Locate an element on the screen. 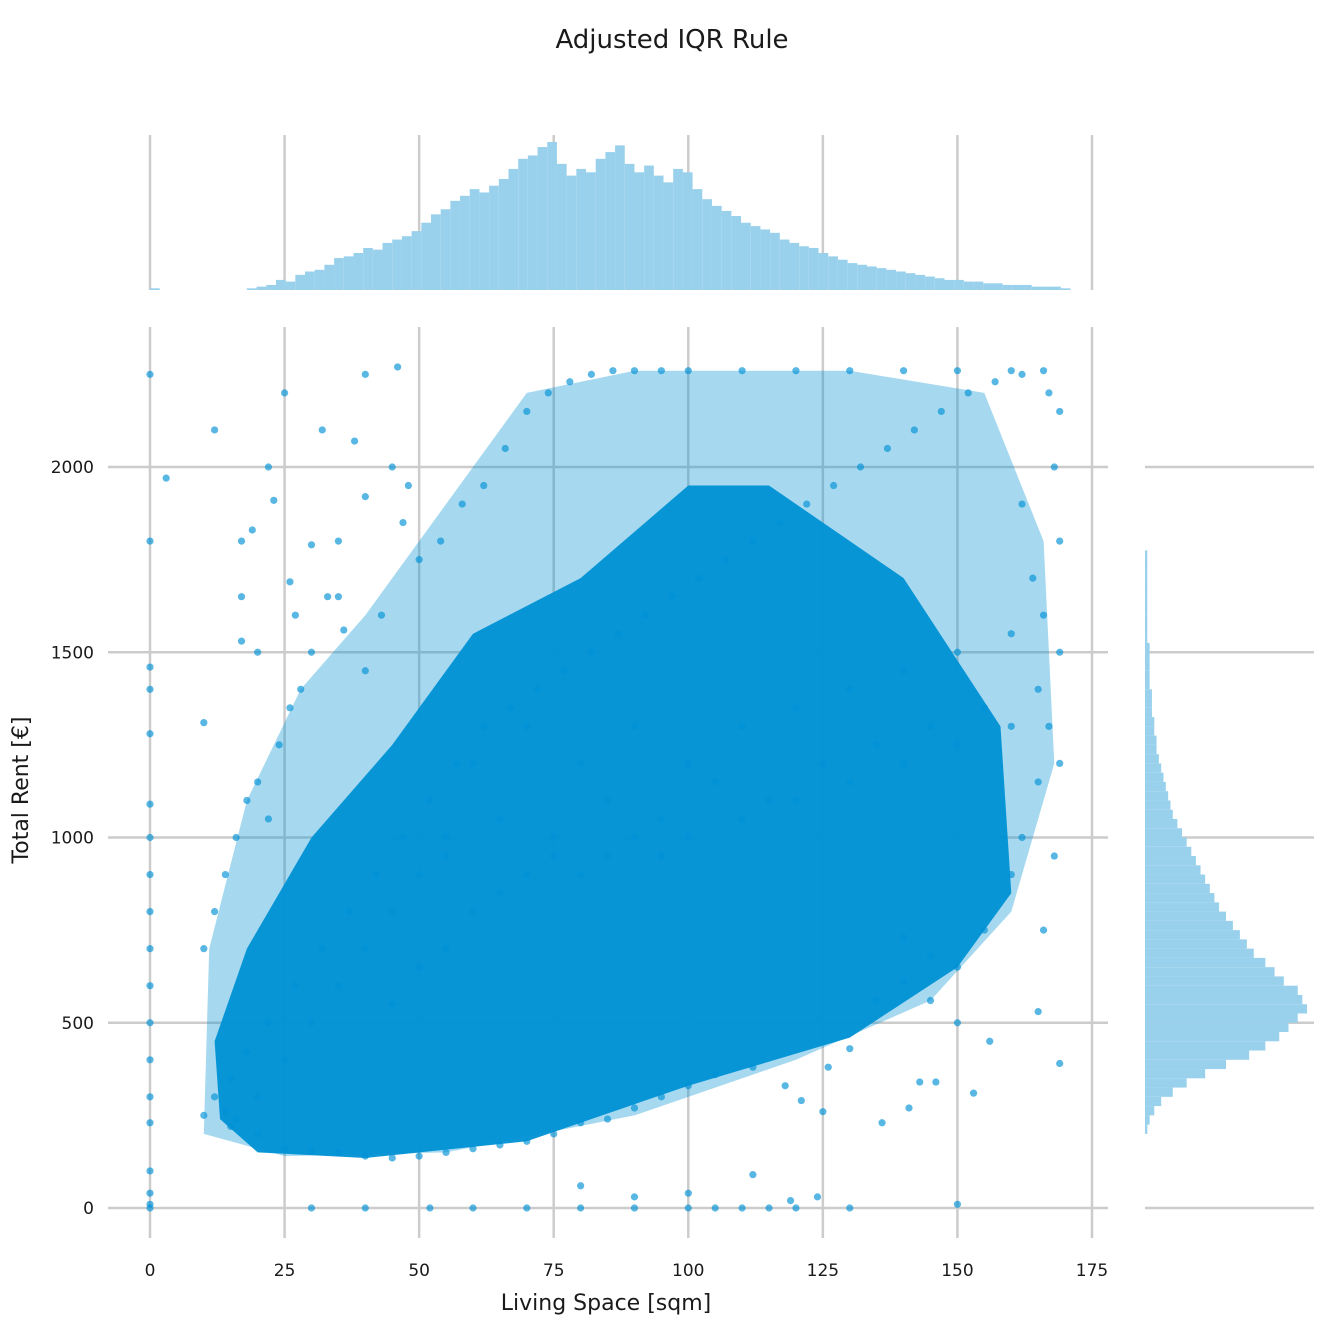  x-tick-label: 75 is located at coordinates (554, 1271).